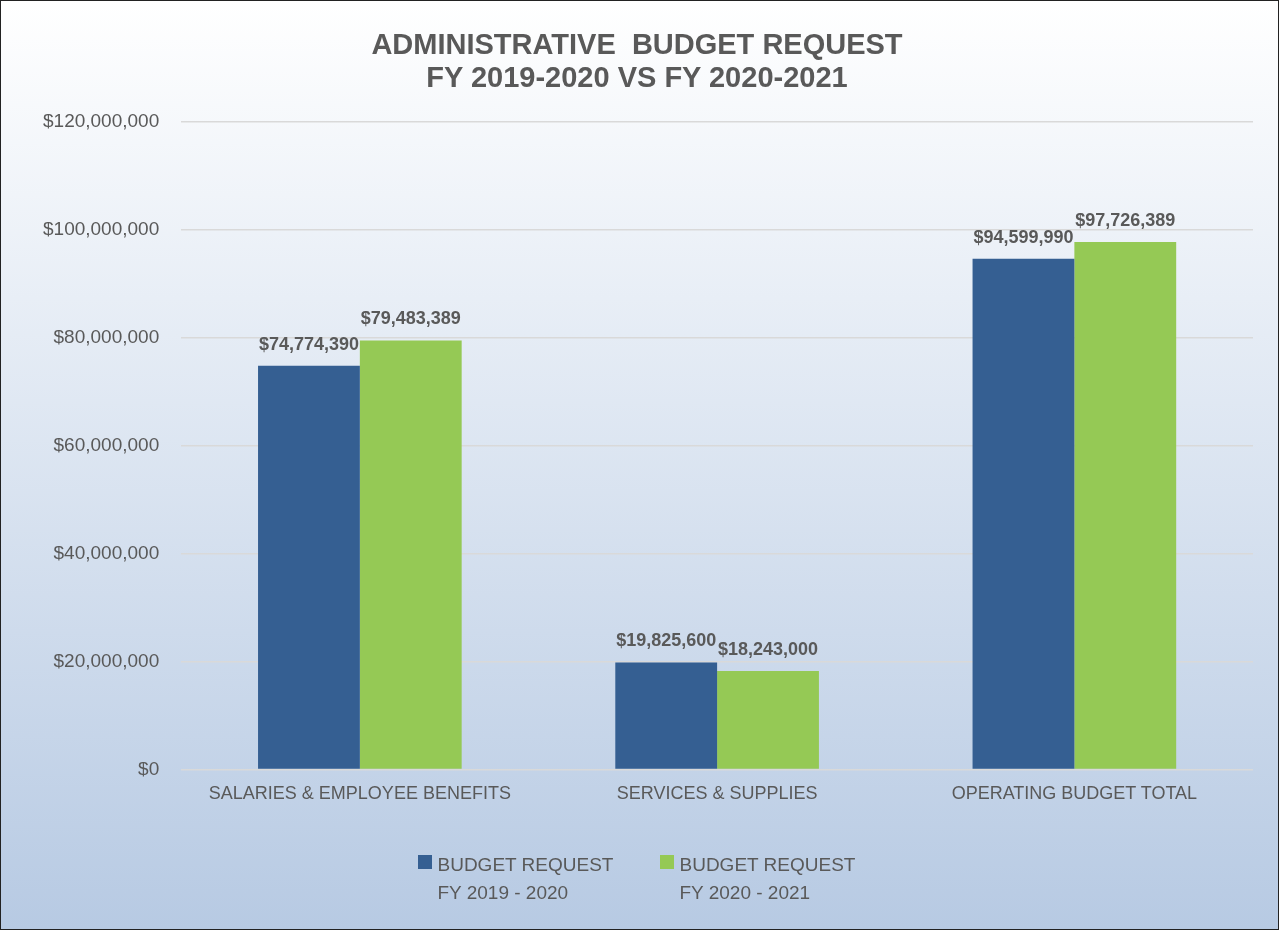  What do you see at coordinates (106, 660) in the screenshot?
I see `y-tick-label: $20,000,000` at bounding box center [106, 660].